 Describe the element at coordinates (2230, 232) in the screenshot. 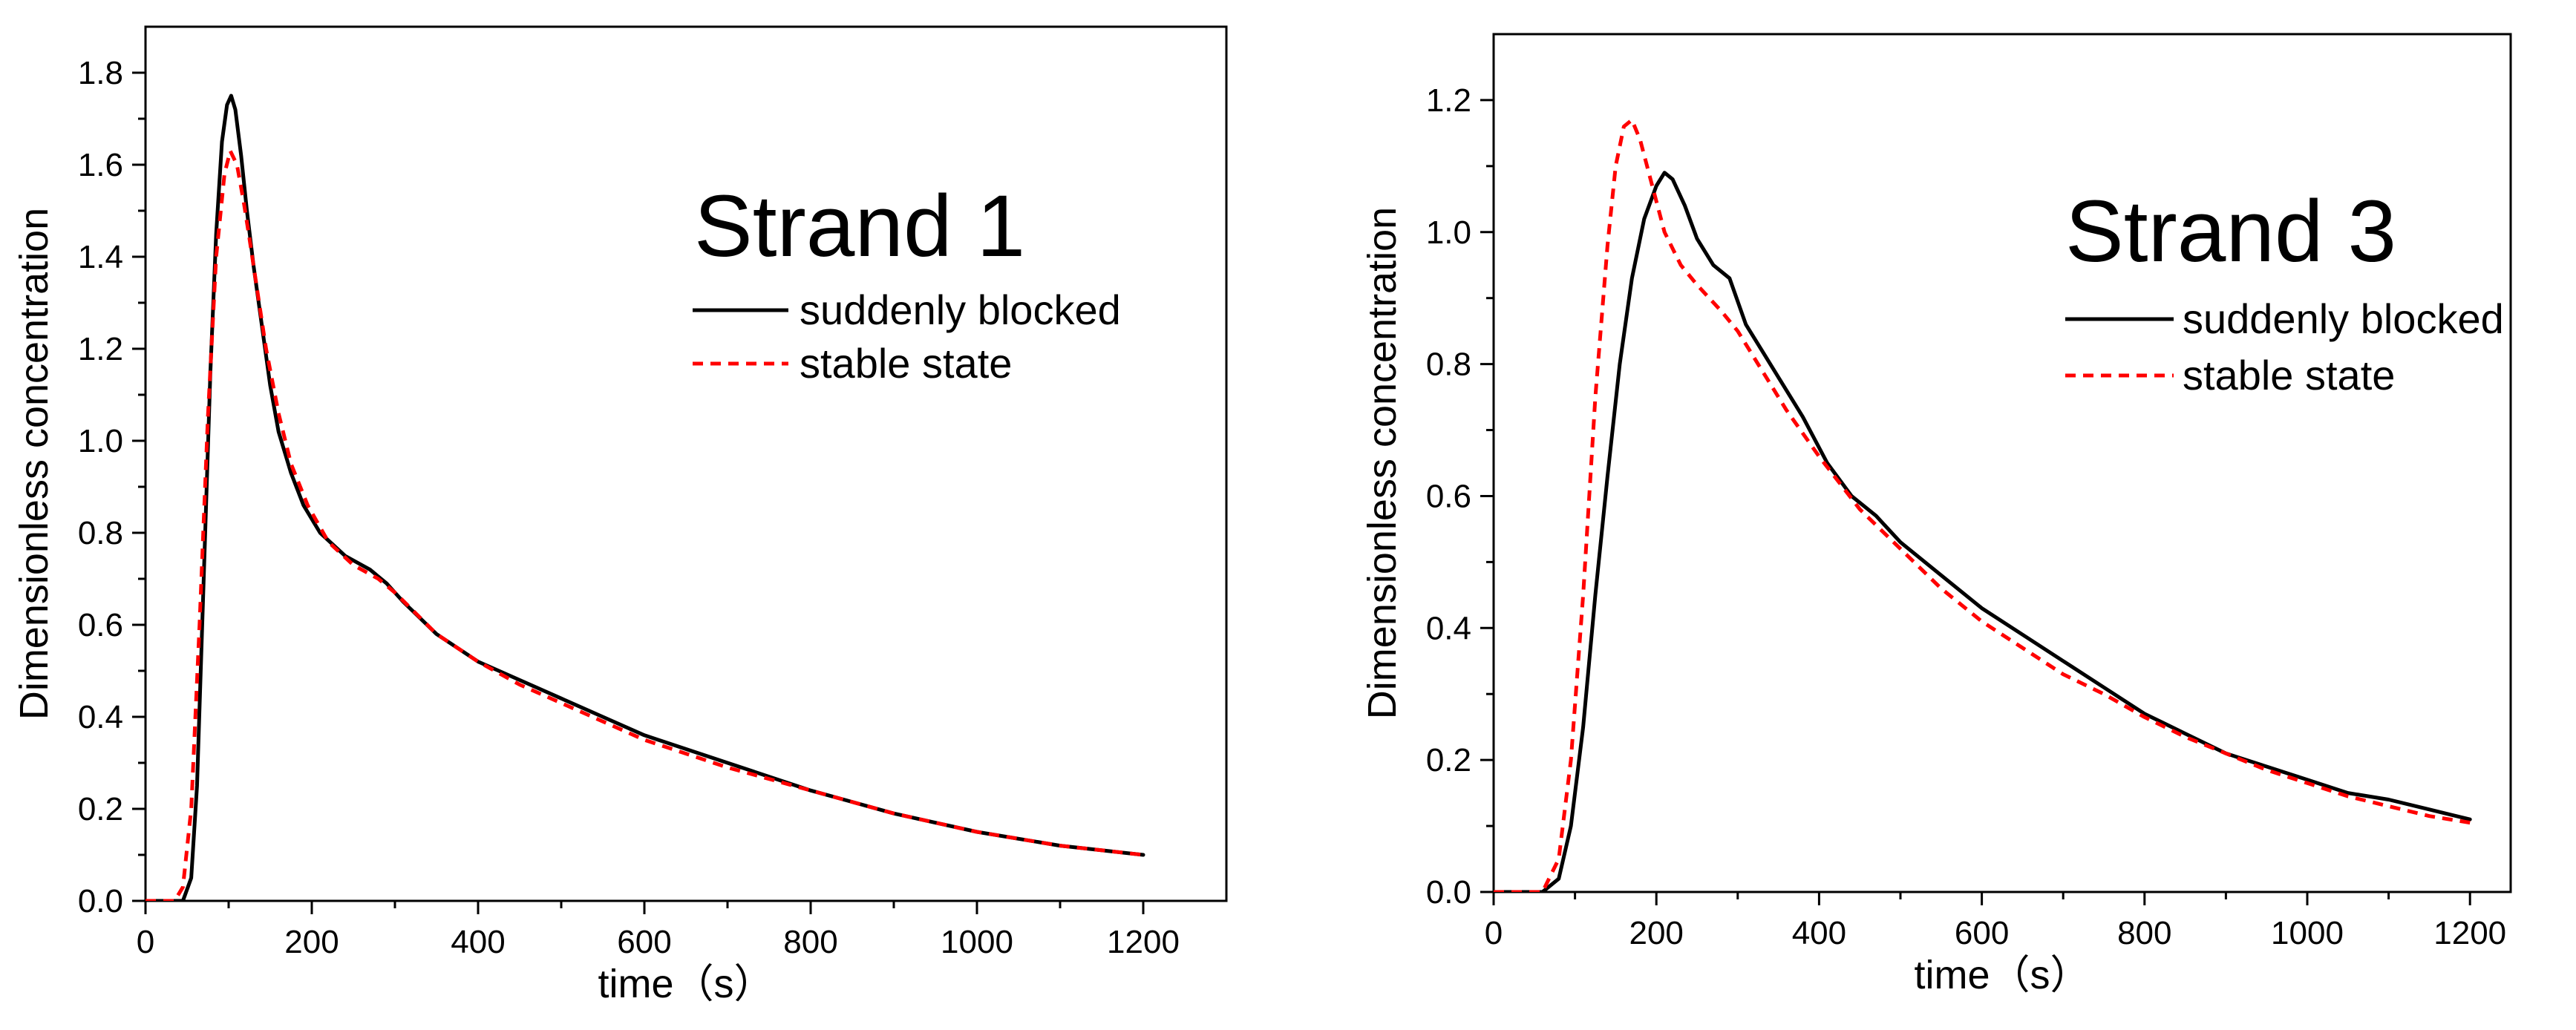

I see `chart-title: Strand 3` at that location.